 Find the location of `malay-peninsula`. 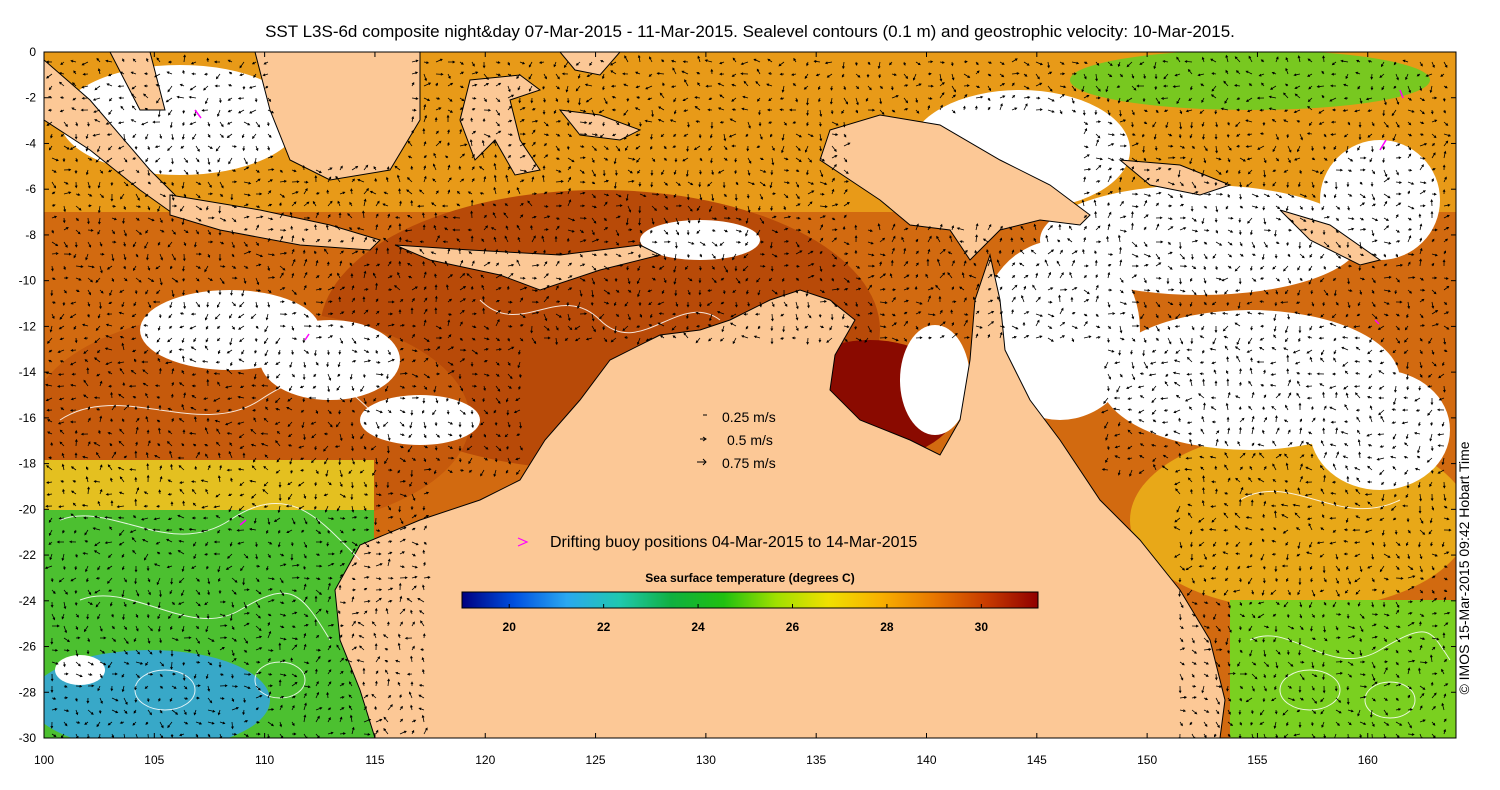

malay-peninsula is located at coordinates (137, 81).